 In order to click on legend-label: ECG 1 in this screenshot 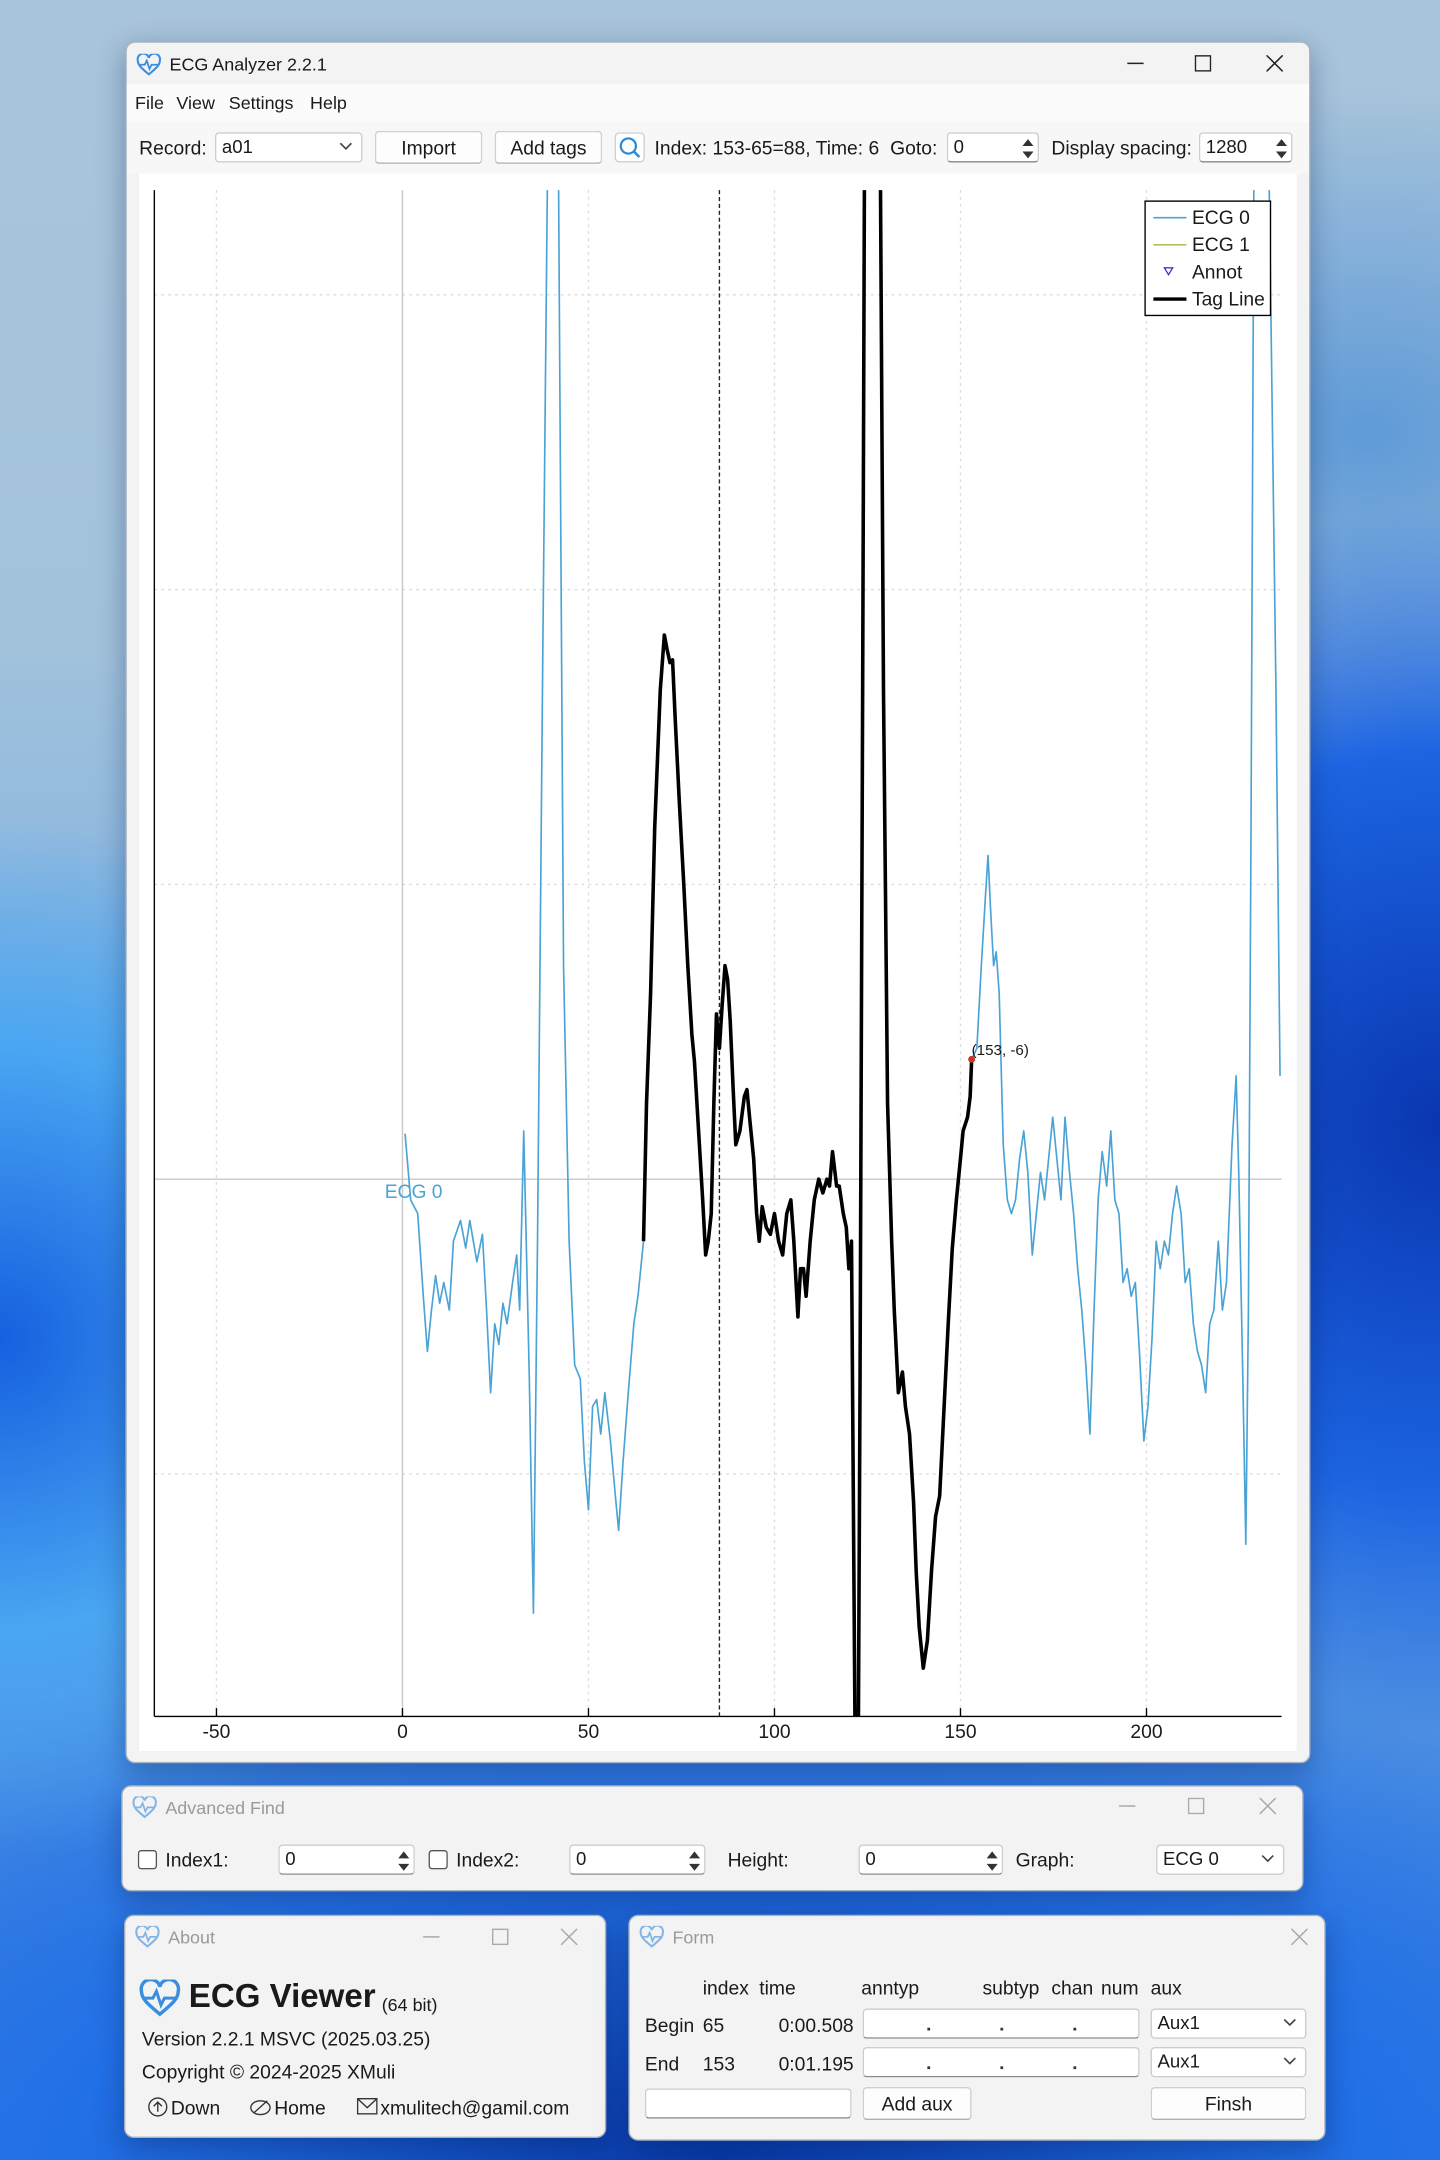, I will do `click(1221, 245)`.